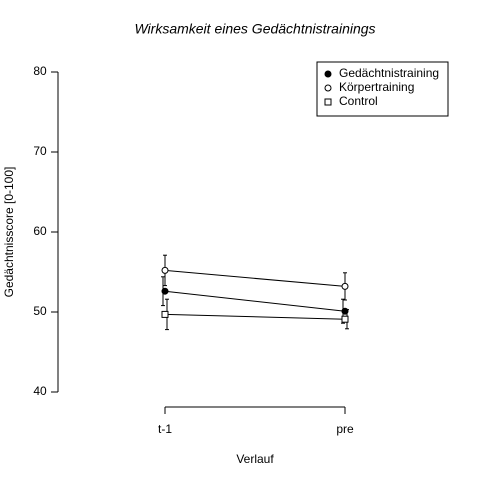  Describe the element at coordinates (40, 231) in the screenshot. I see `y-tick-label: 60` at that location.